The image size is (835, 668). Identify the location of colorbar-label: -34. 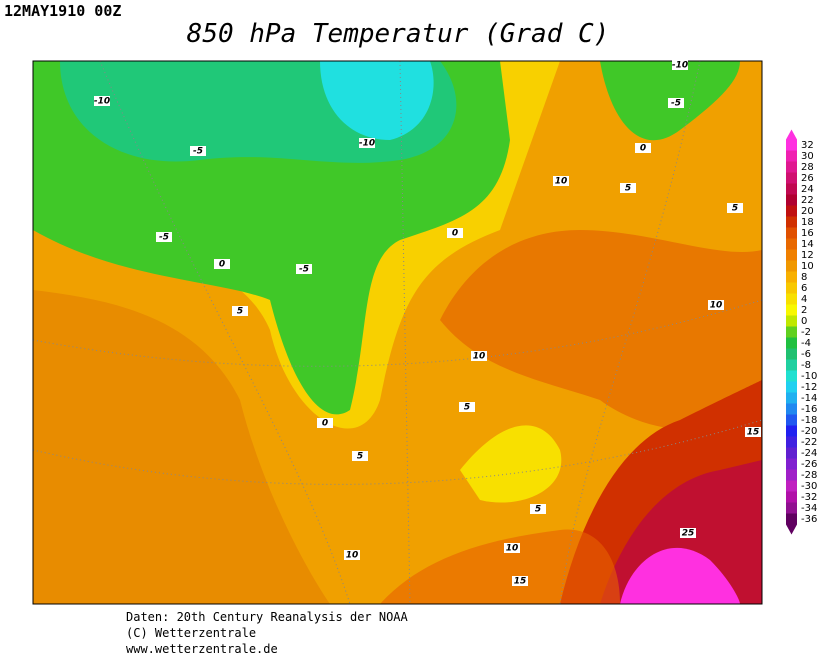
(809, 508).